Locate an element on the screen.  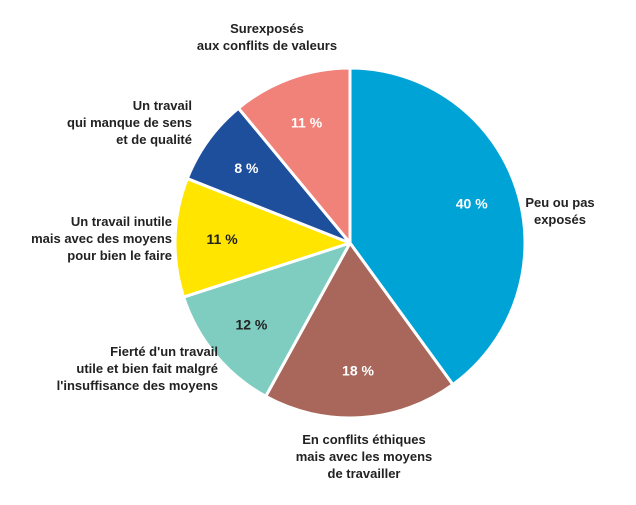
slice-category-label-line: l'insuffisance des moyens is located at coordinates (137, 385).